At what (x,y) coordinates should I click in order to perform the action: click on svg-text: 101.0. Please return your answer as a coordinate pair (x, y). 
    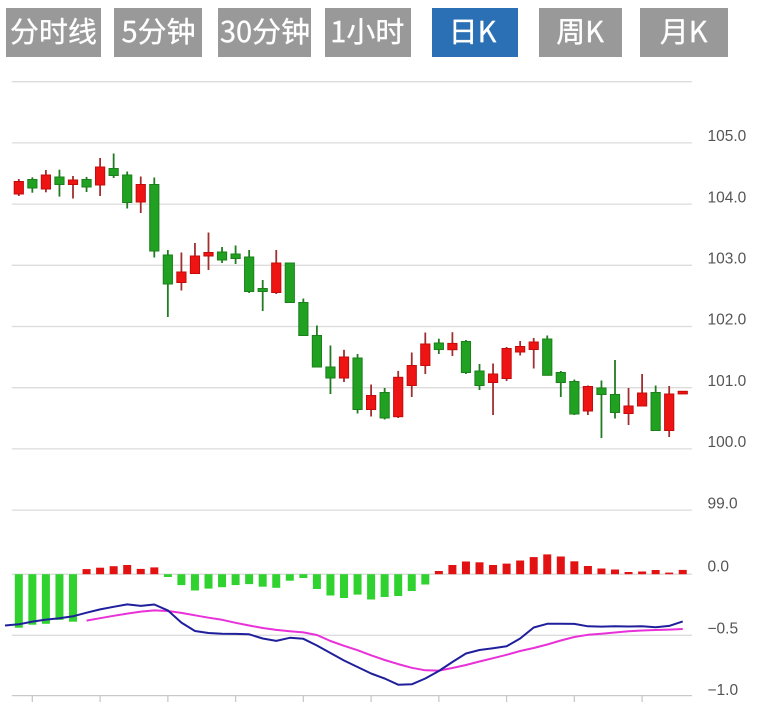
    Looking at the image, I should click on (727, 381).